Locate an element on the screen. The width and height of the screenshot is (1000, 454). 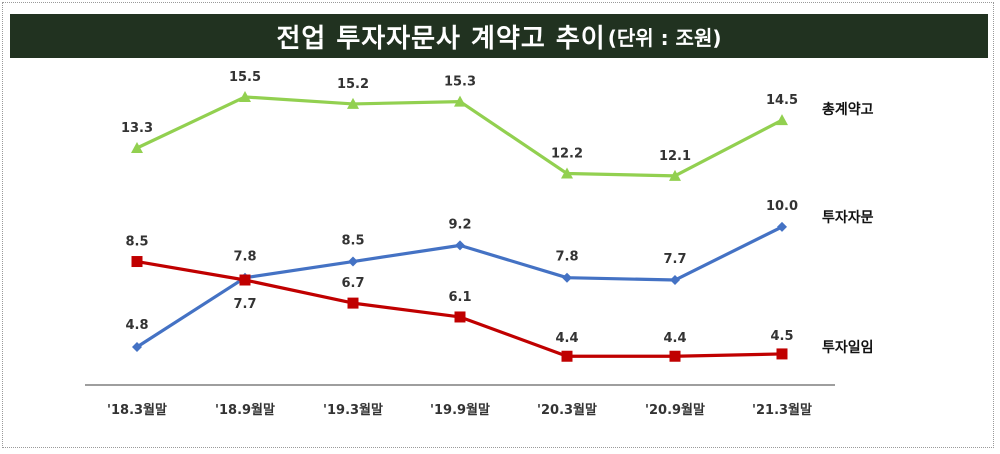
chart-unit: (단위 : 조원) is located at coordinates (664, 37).